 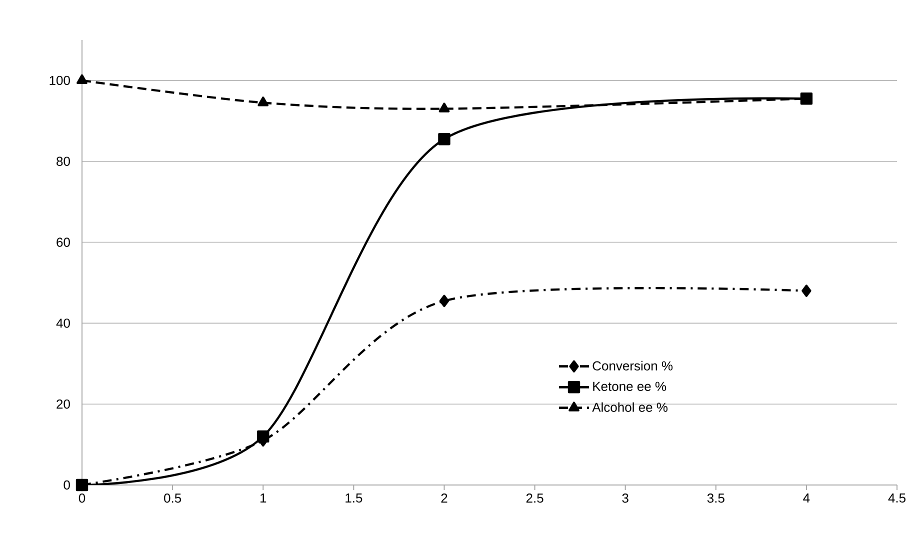 What do you see at coordinates (897, 498) in the screenshot?
I see `x-tick-label: 4.5` at bounding box center [897, 498].